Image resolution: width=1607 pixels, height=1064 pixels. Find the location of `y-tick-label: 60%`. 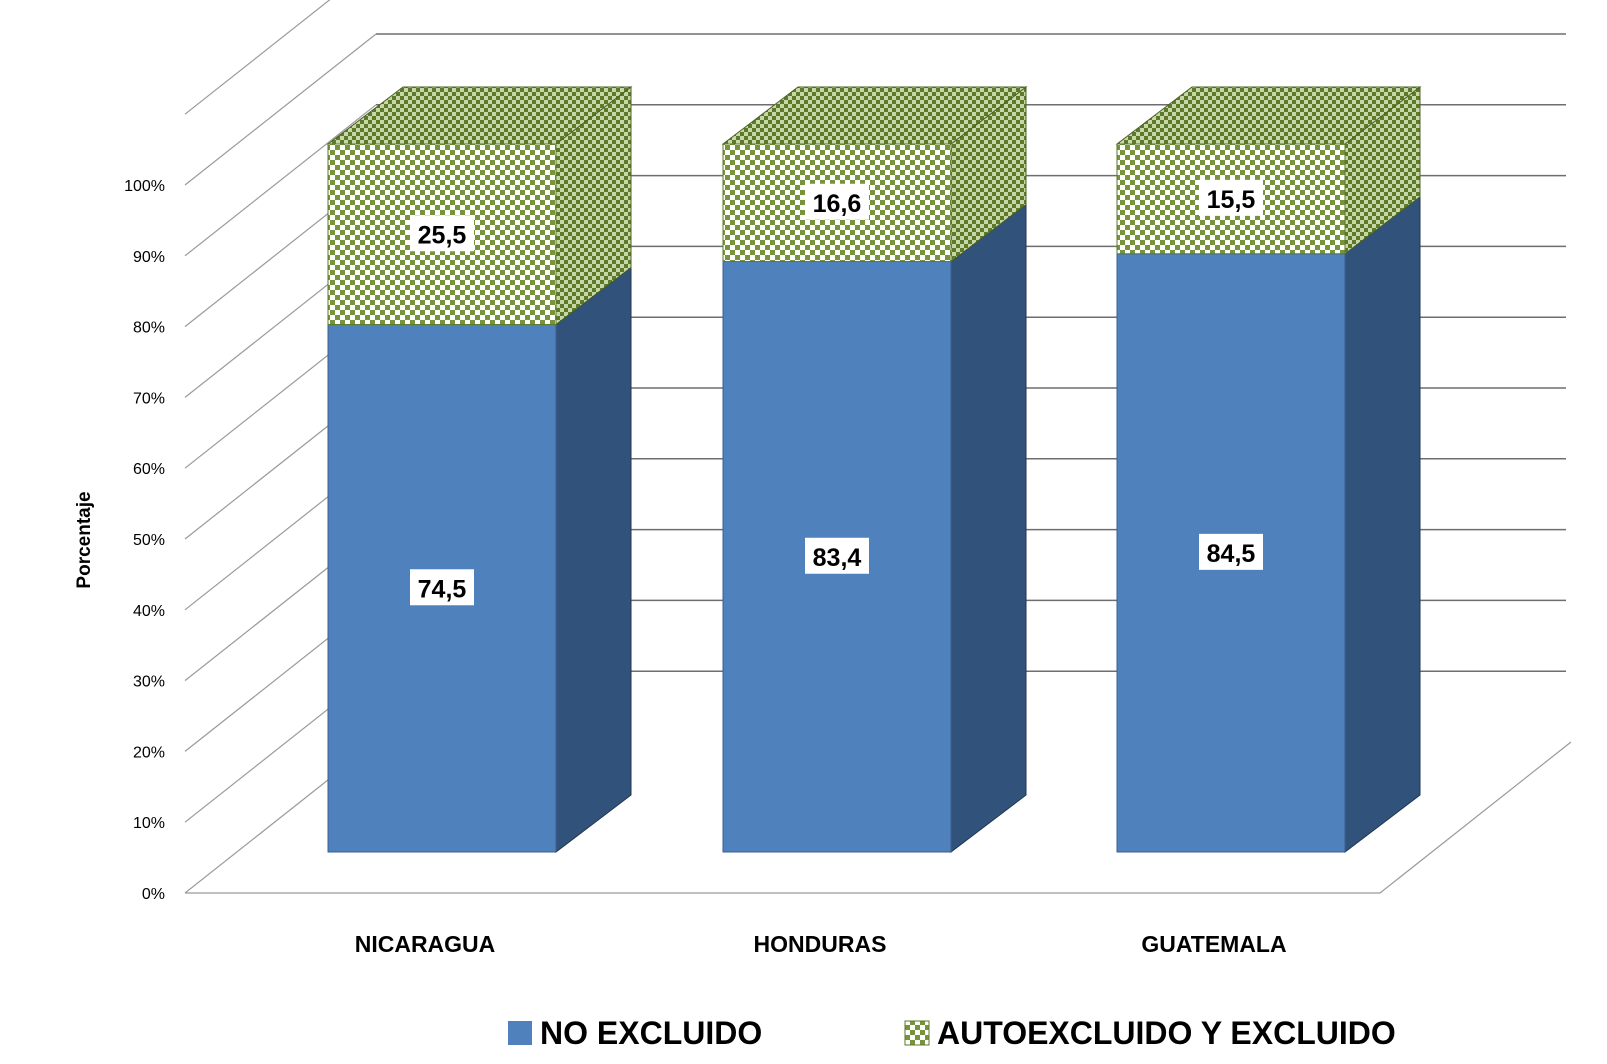

y-tick-label: 60% is located at coordinates (149, 469).